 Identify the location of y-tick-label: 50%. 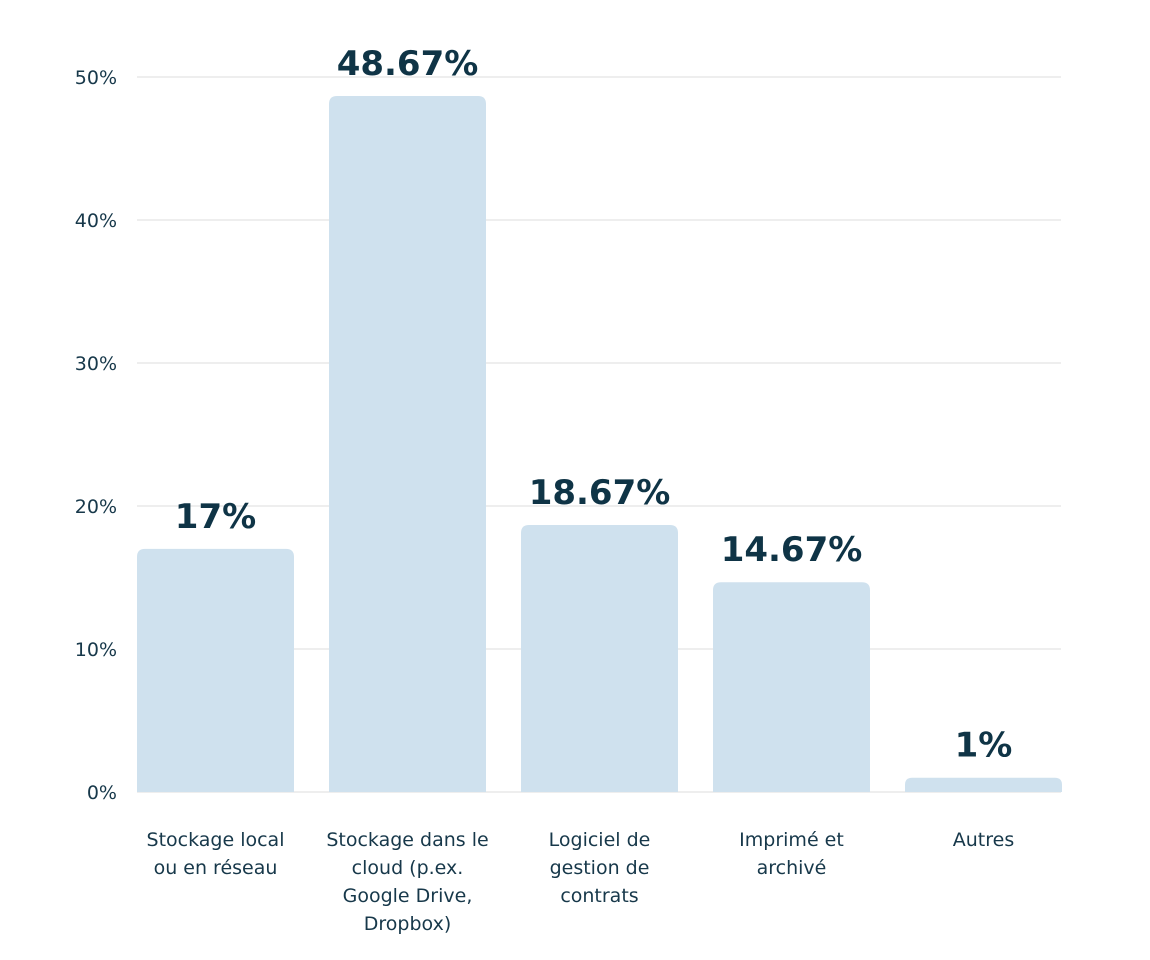
(96, 78).